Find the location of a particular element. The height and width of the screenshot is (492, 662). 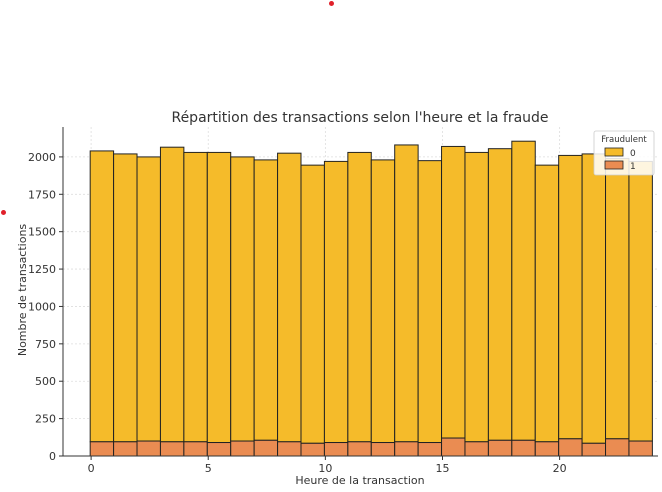

y-tick-label: 1000 is located at coordinates (42, 306).